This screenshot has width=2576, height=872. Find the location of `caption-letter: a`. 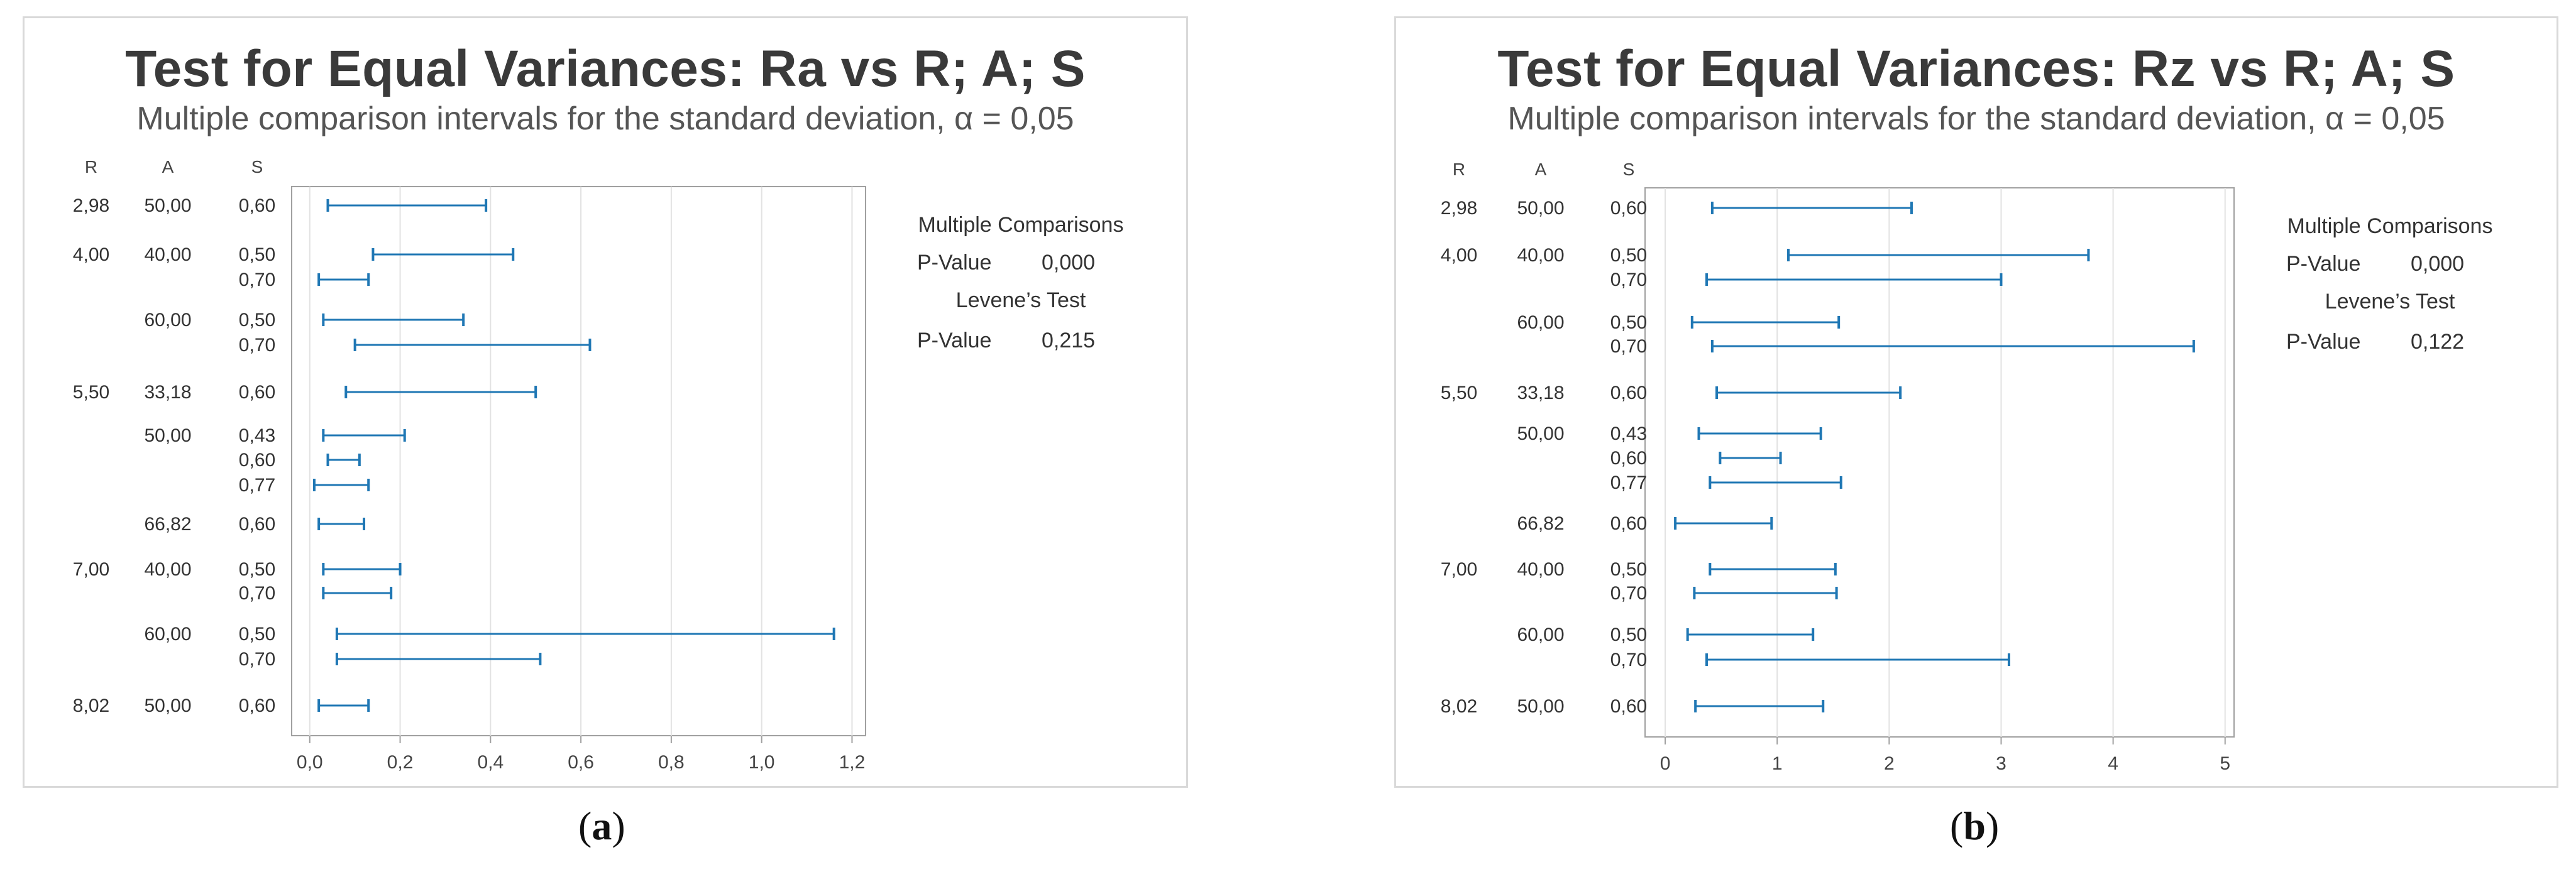

caption-letter: a is located at coordinates (602, 826).